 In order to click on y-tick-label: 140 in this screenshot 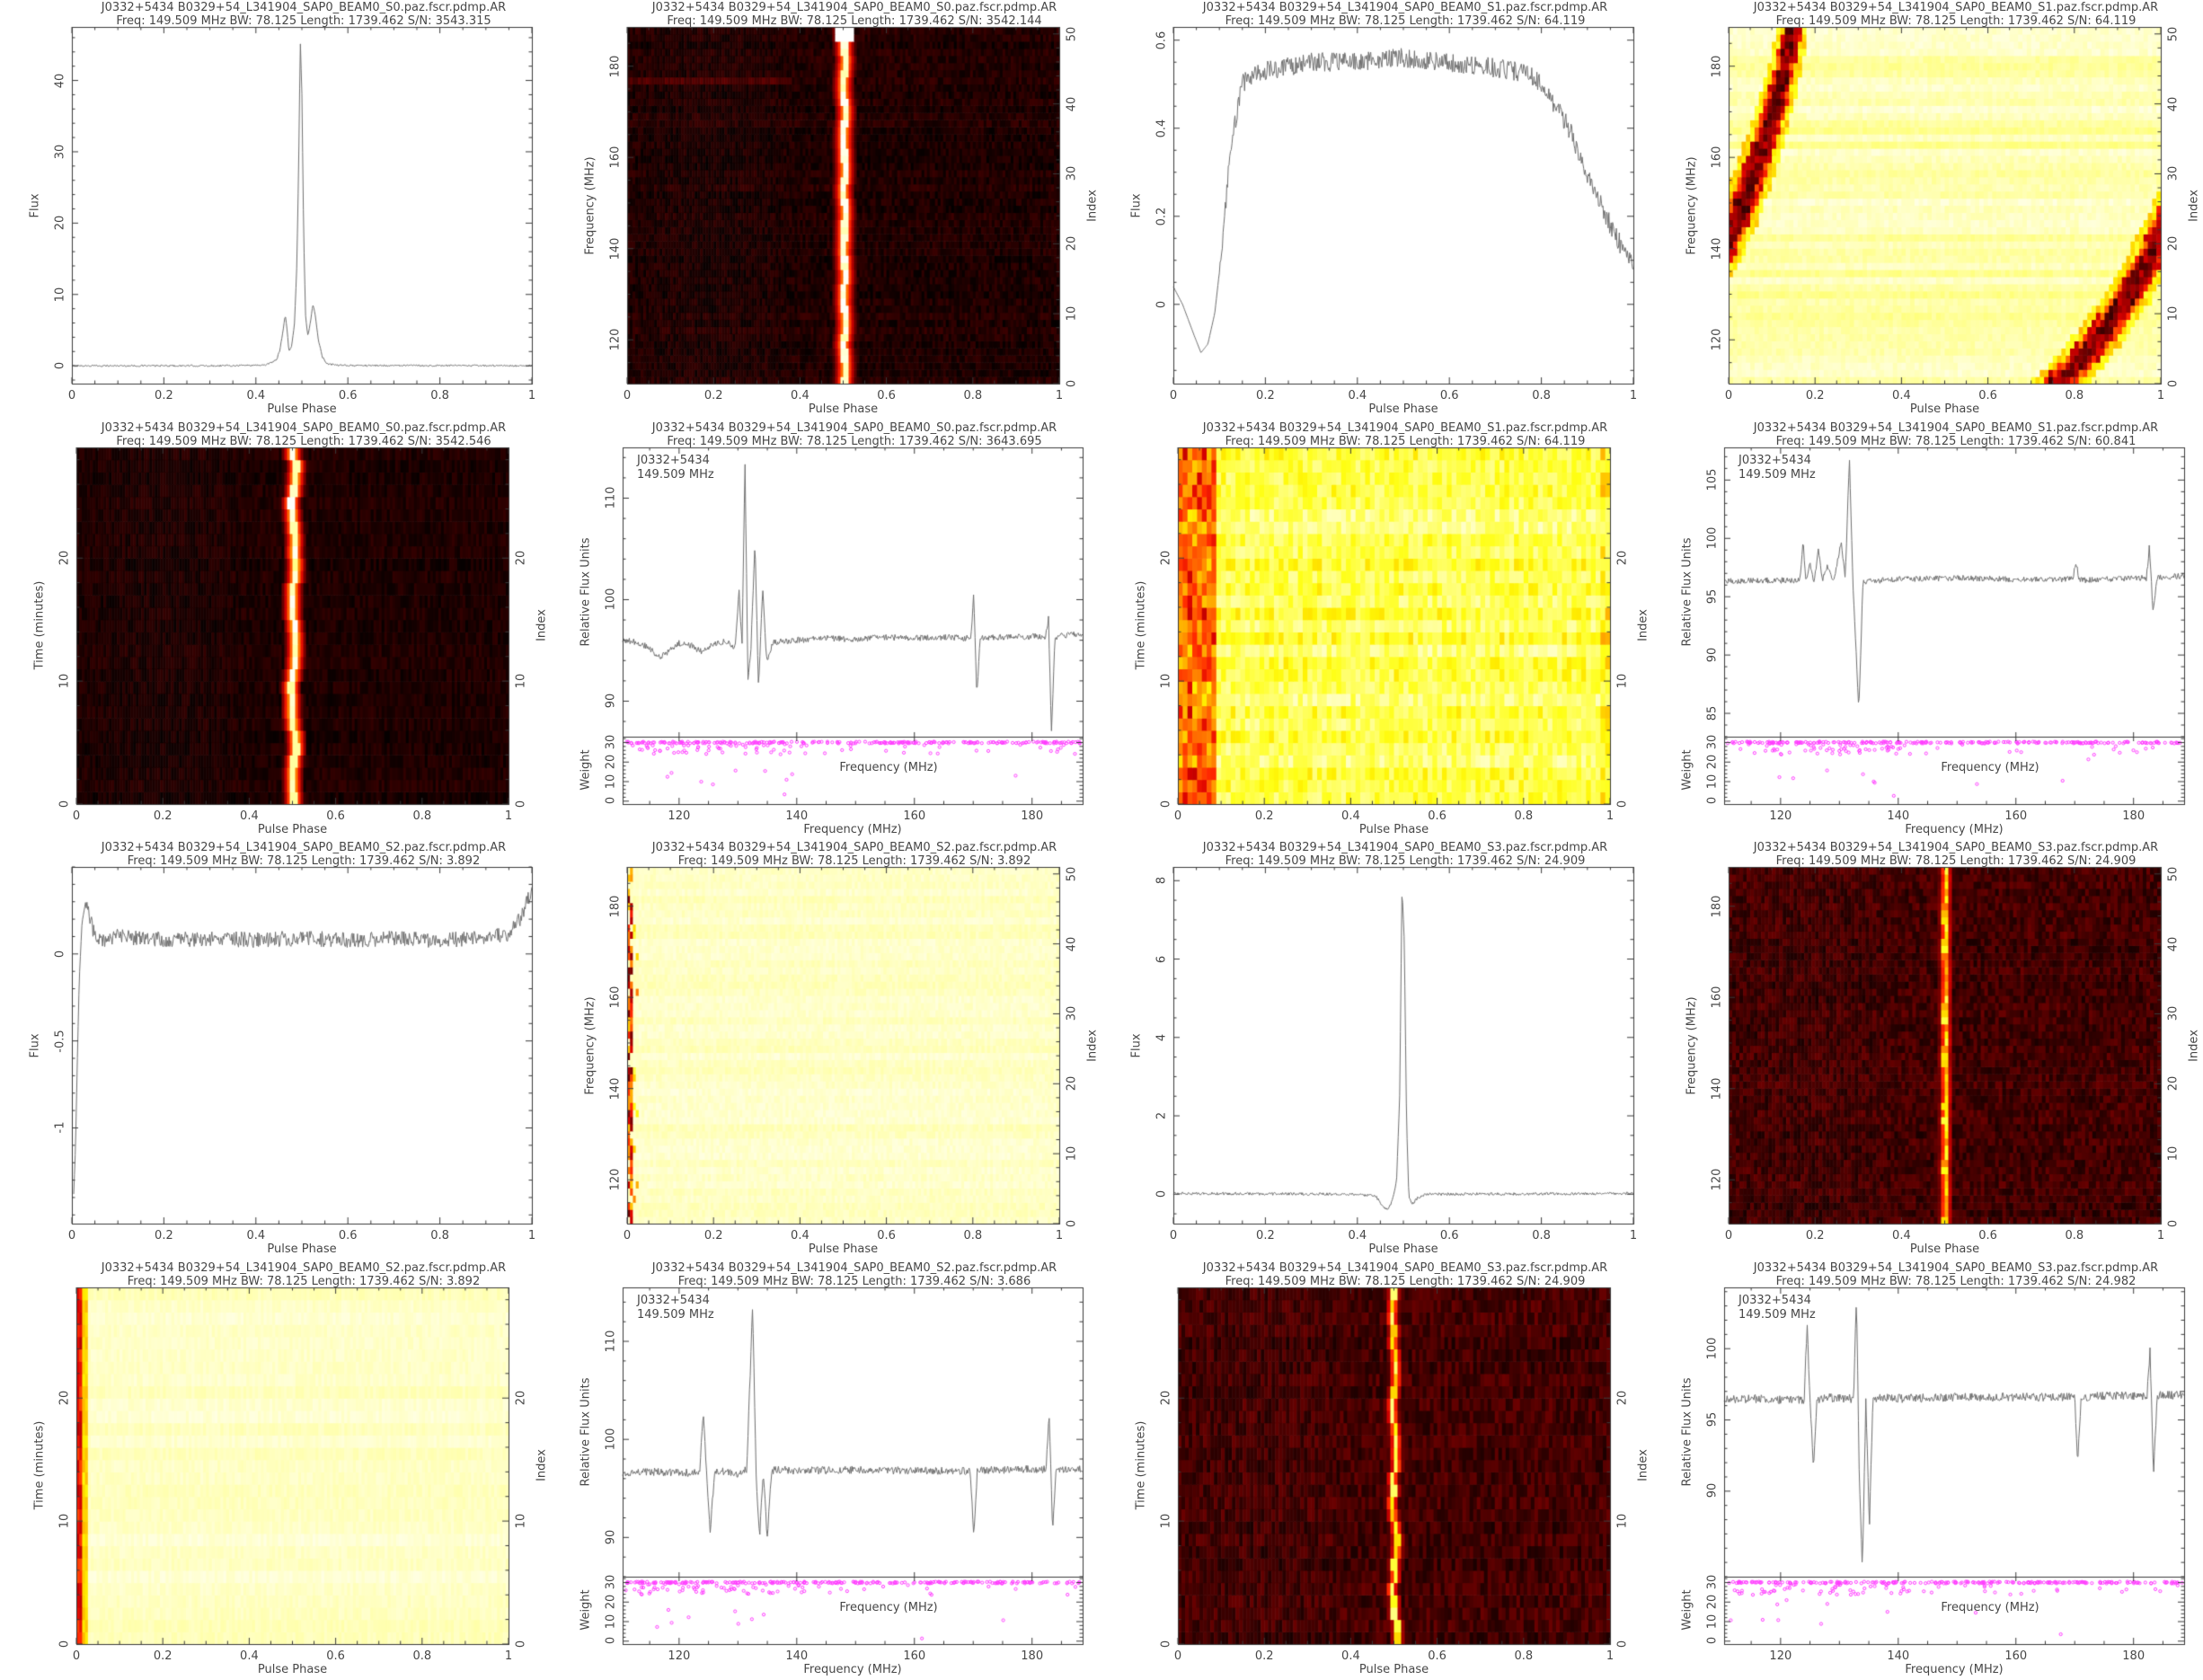, I will do `click(615, 249)`.